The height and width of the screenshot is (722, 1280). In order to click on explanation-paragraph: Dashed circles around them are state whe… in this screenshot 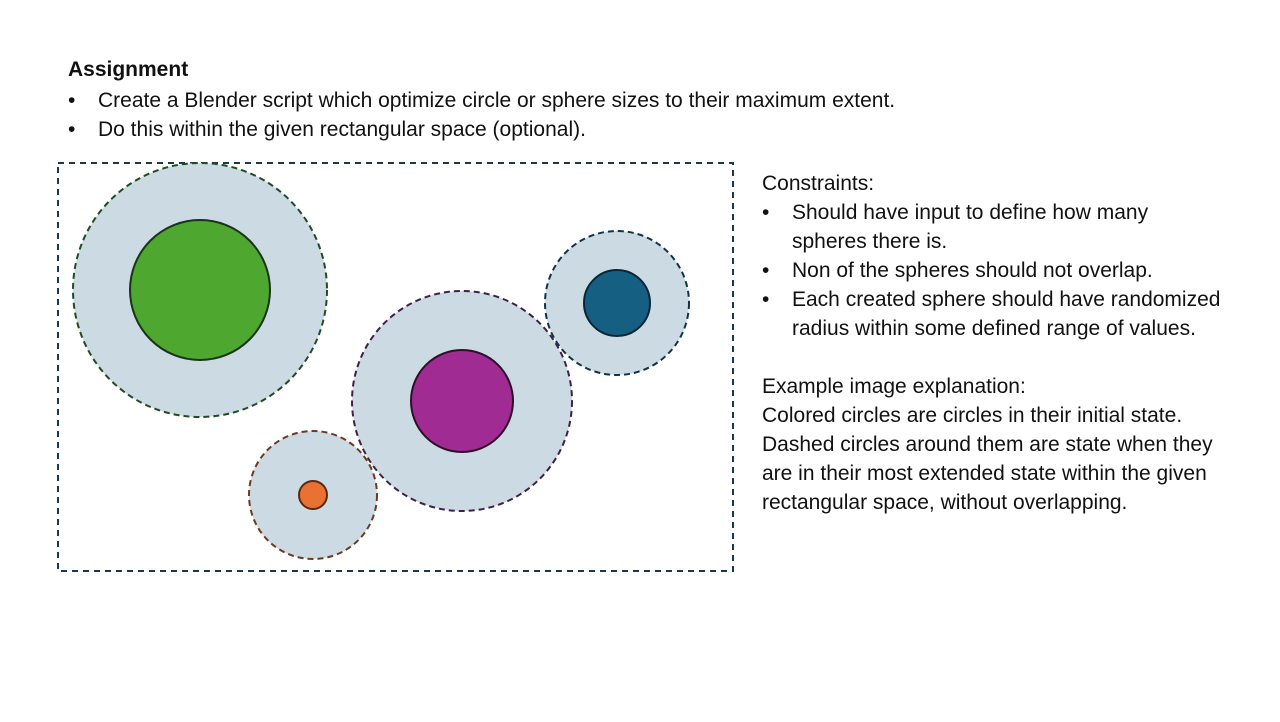, I will do `click(987, 473)`.